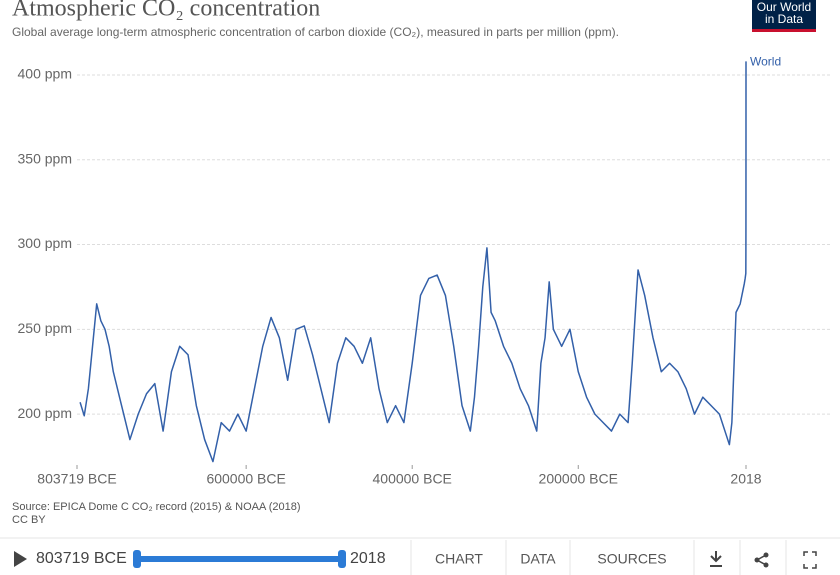 The height and width of the screenshot is (575, 840). What do you see at coordinates (45, 243) in the screenshot?
I see `y-tick-label: 300 ppm` at bounding box center [45, 243].